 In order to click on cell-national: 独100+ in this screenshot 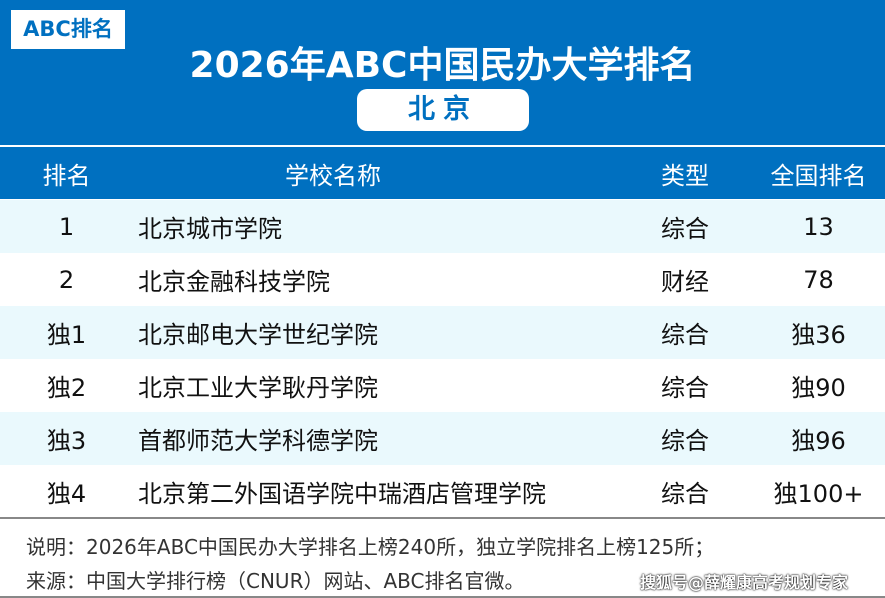, I will do `click(818, 494)`.